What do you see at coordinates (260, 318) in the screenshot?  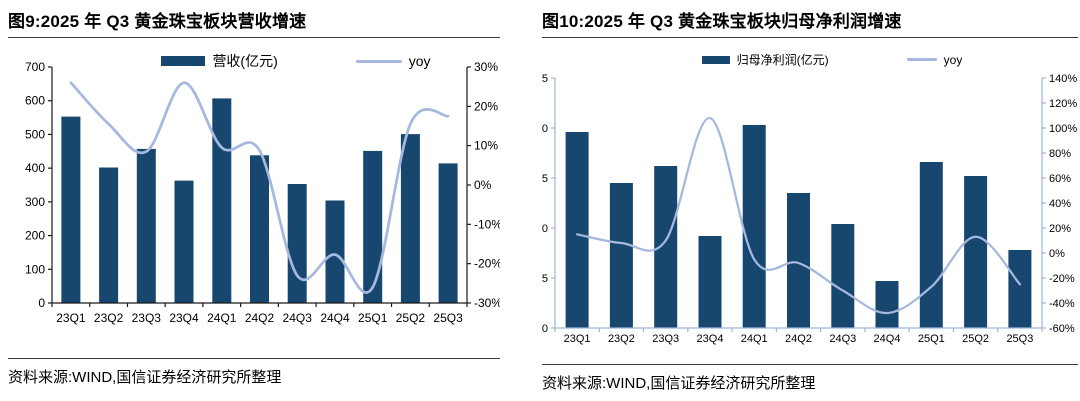 I see `x-axis-category-label: 24Q2` at bounding box center [260, 318].